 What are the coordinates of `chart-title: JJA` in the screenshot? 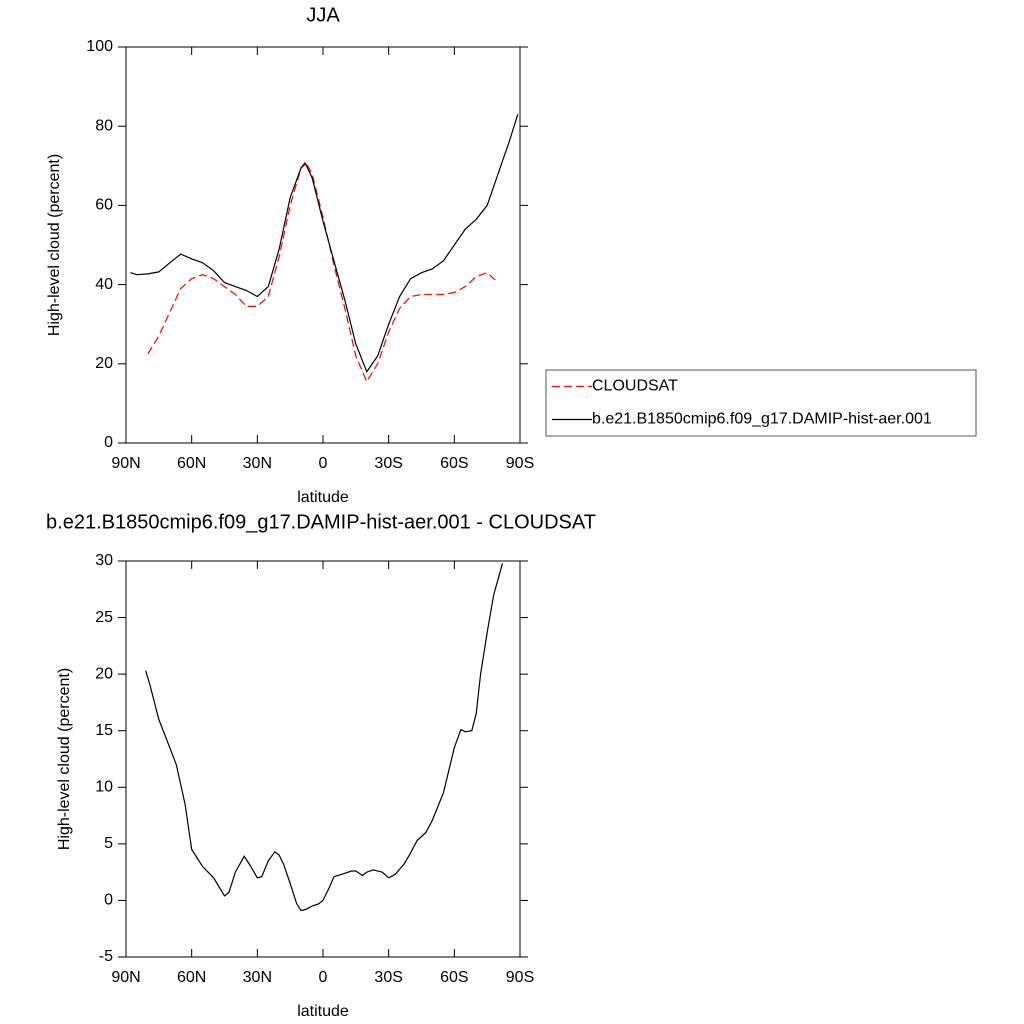 It's located at (323, 15).